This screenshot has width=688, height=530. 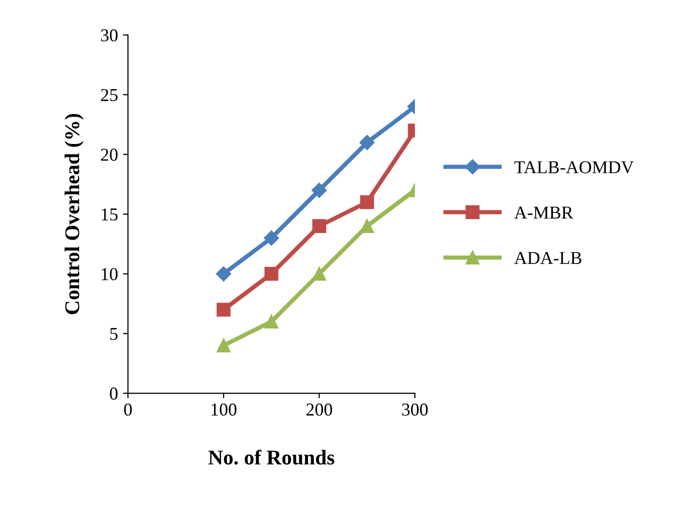 I want to click on legend-label: A-MBR, so click(x=544, y=212).